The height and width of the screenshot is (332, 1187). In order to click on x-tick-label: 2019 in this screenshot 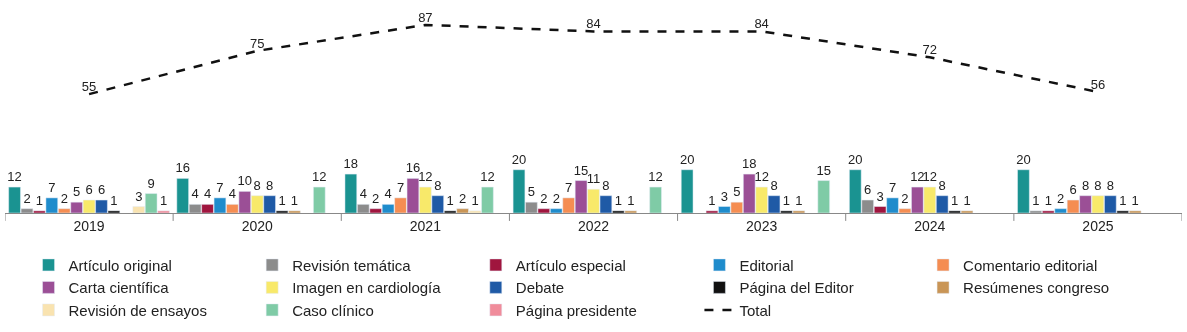, I will do `click(89, 225)`.